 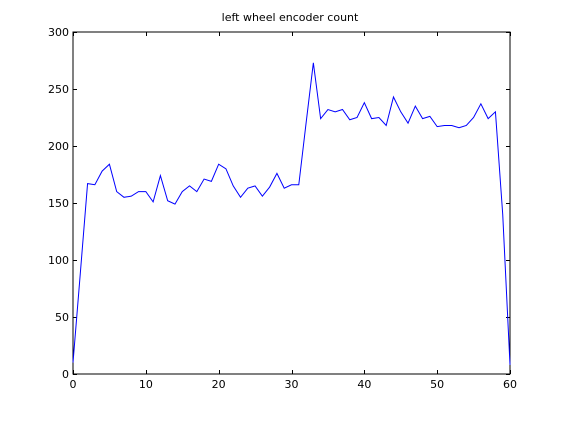 What do you see at coordinates (58, 260) in the screenshot?
I see `y-tick-label: 100` at bounding box center [58, 260].